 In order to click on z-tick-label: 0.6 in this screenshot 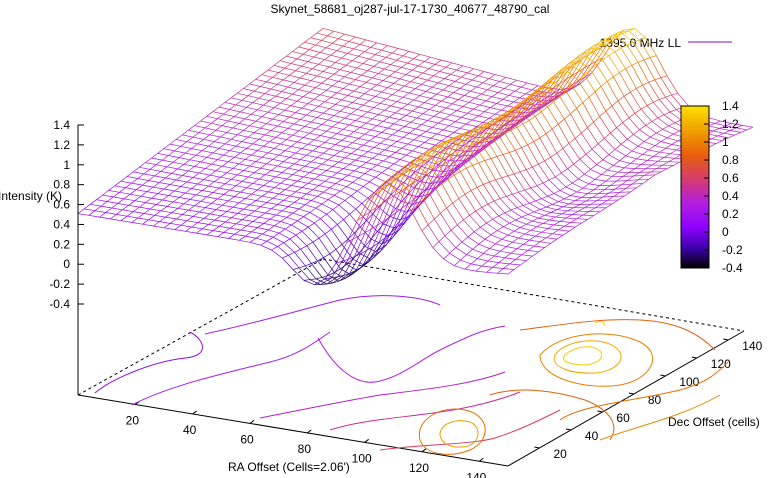, I will do `click(61, 205)`.